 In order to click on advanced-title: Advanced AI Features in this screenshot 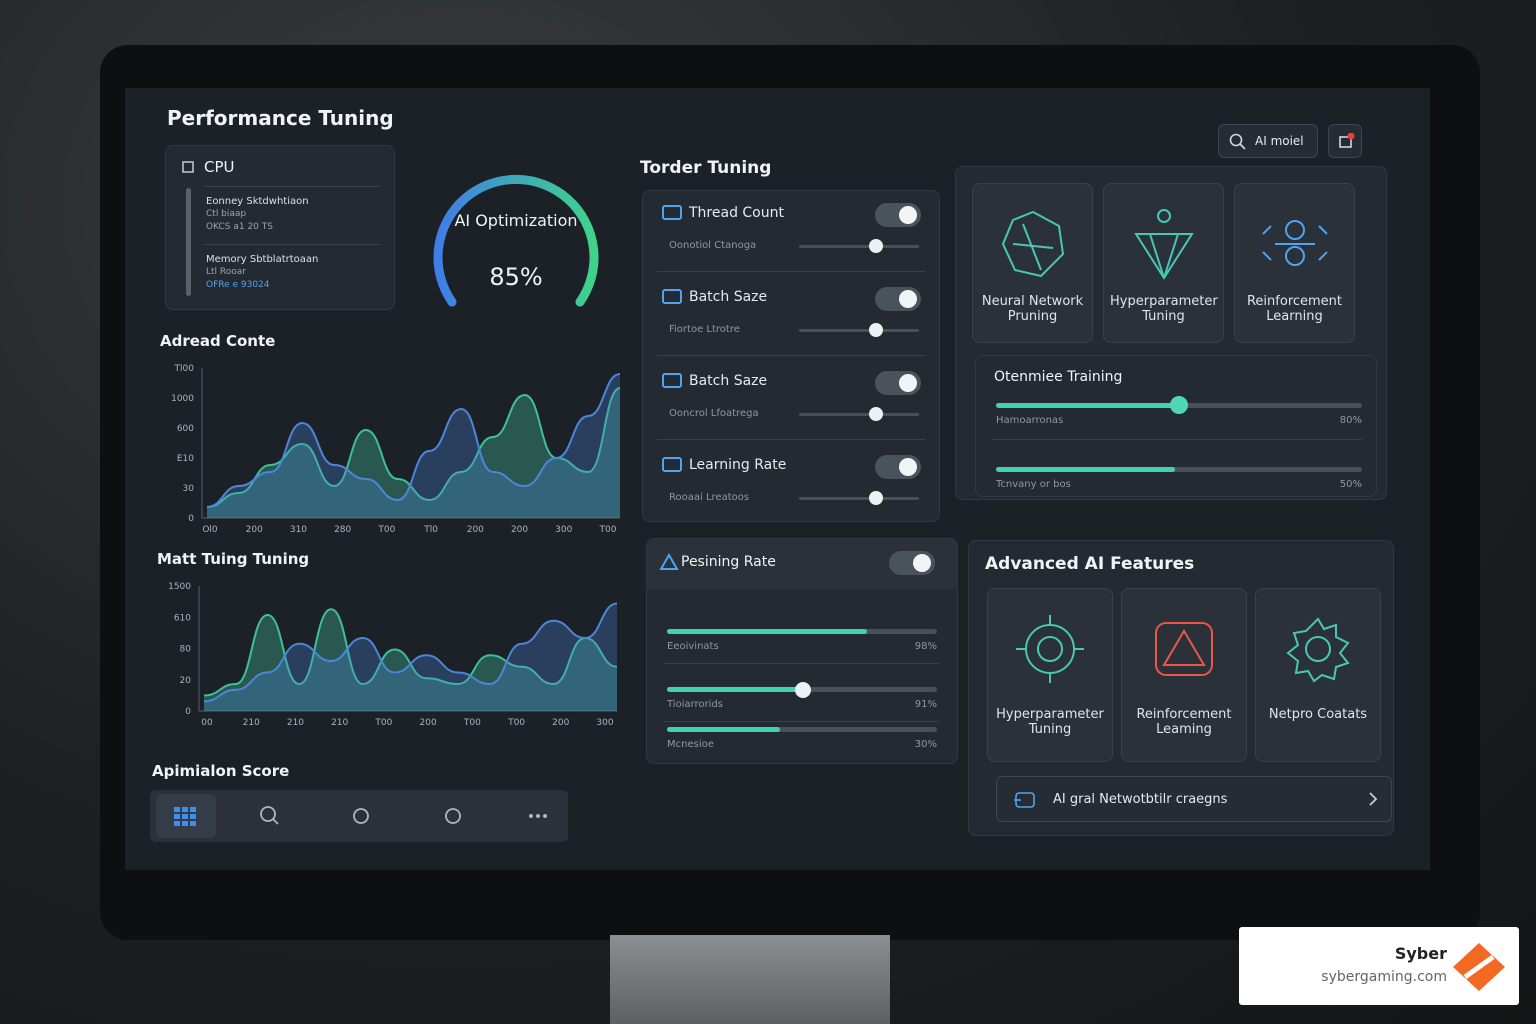, I will do `click(1090, 564)`.